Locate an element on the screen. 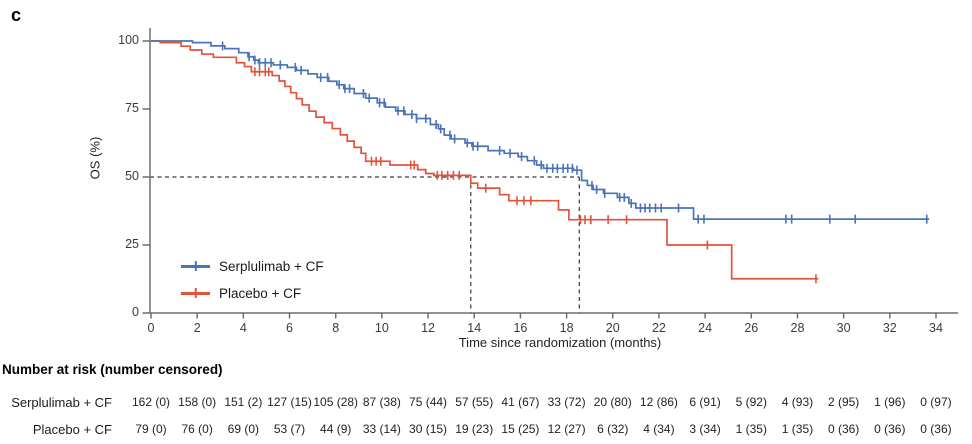 This screenshot has height=444, width=972. legend-label-serplulimab: Serplulimab + CF is located at coordinates (271, 266).